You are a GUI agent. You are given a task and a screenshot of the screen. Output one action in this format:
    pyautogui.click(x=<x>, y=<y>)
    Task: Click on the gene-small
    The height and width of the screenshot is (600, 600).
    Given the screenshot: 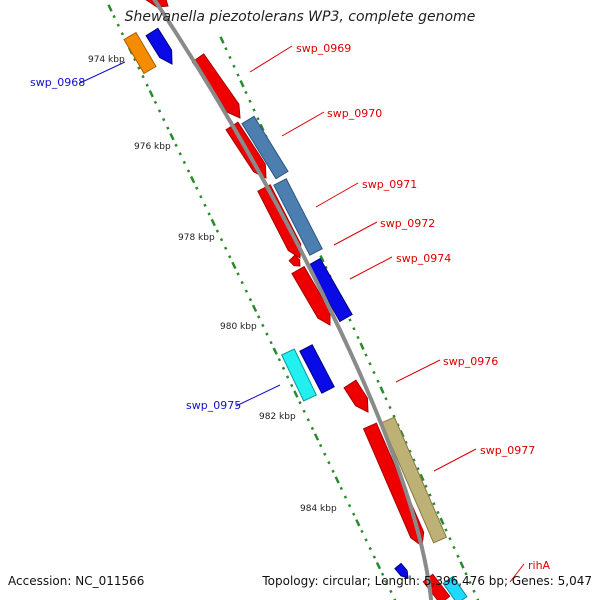 What is the action you would take?
    pyautogui.click(x=294, y=260)
    